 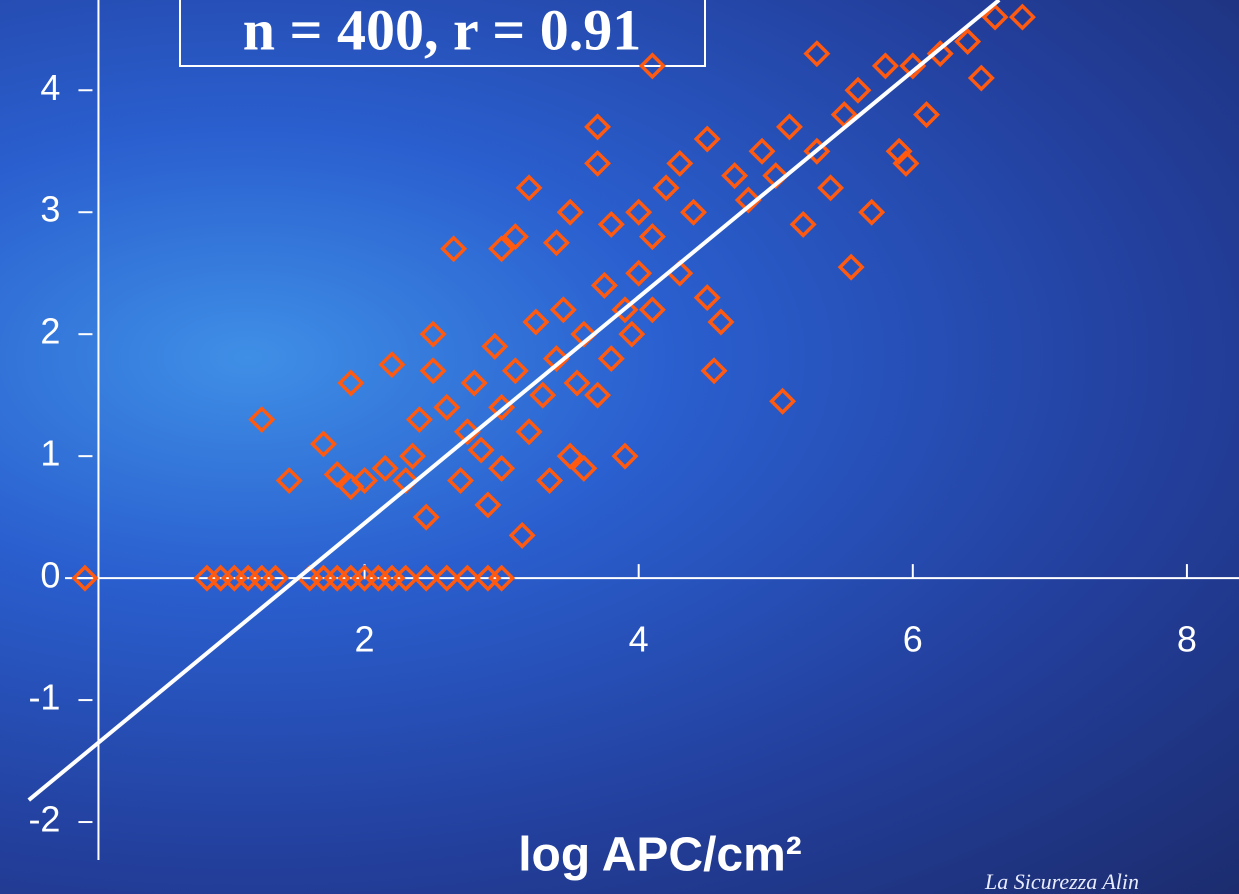 I want to click on y-tick-label: -2, so click(x=44, y=819).